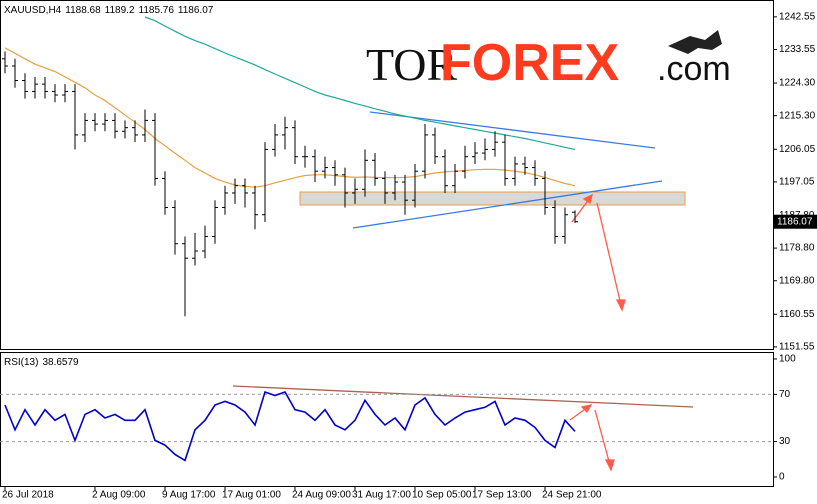 The height and width of the screenshot is (504, 817). What do you see at coordinates (785, 394) in the screenshot?
I see `y-tick-label: 70` at bounding box center [785, 394].